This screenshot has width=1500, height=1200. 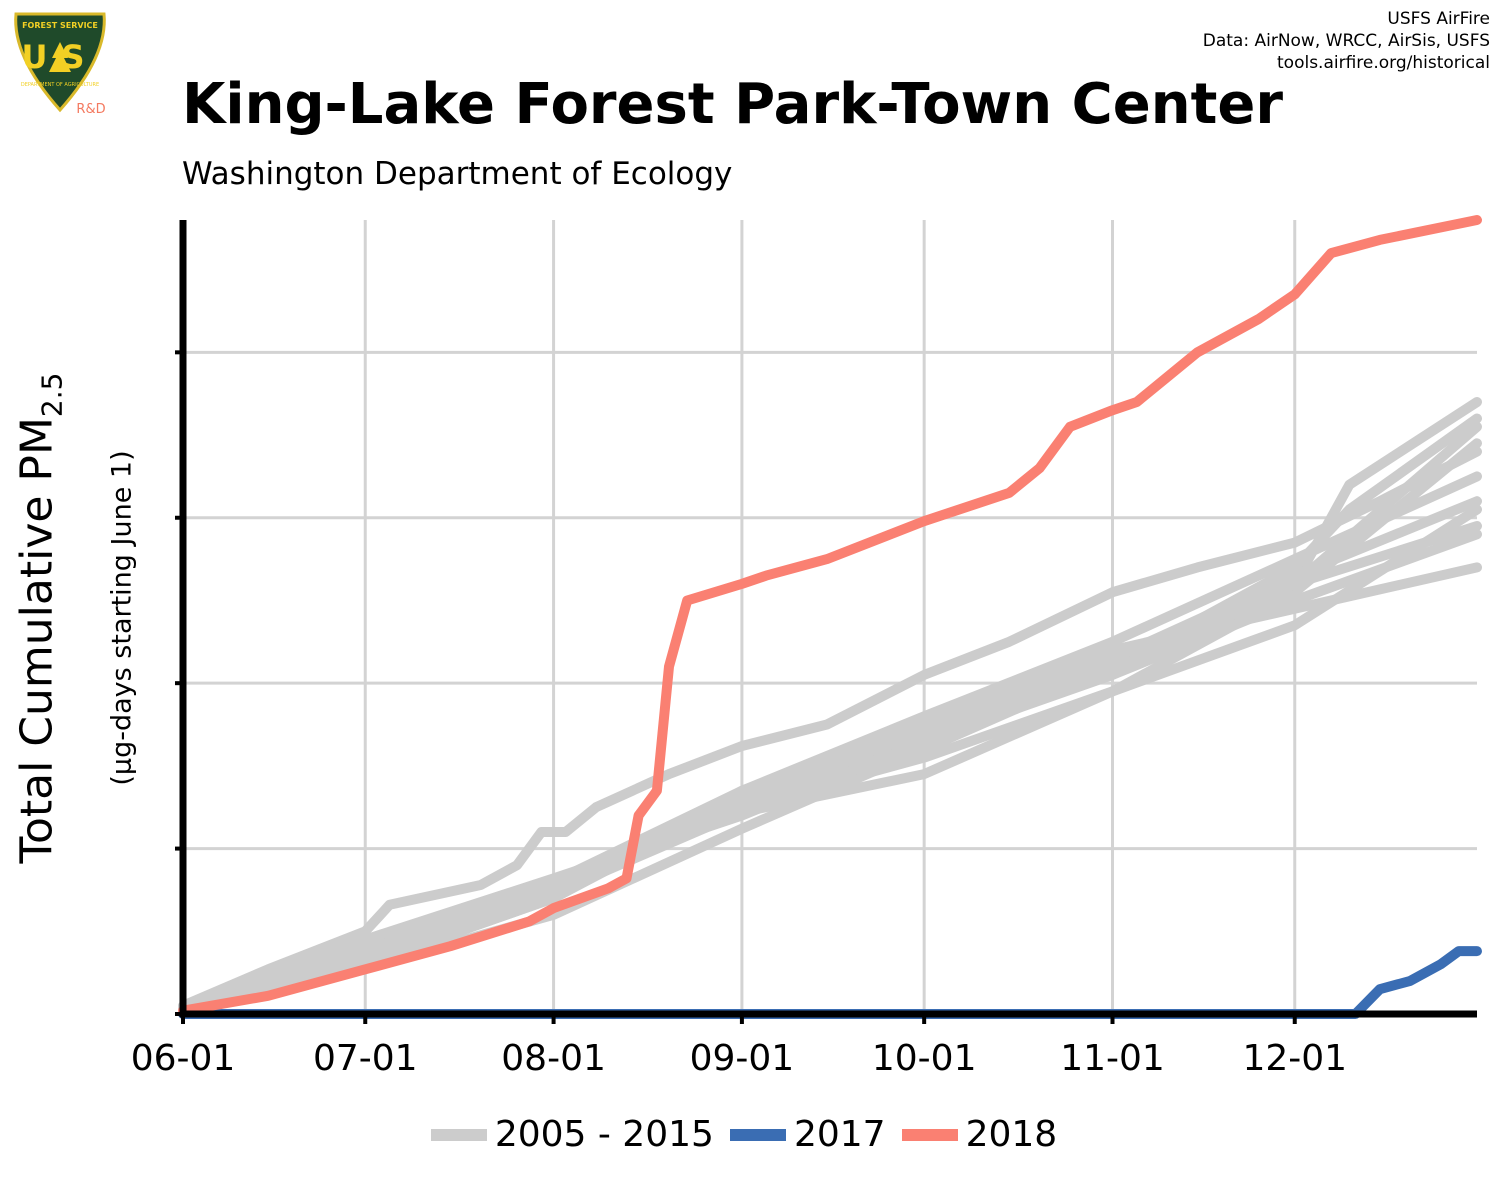 I want to click on credit-line: tools.airfire.org/historical, so click(x=1383, y=63).